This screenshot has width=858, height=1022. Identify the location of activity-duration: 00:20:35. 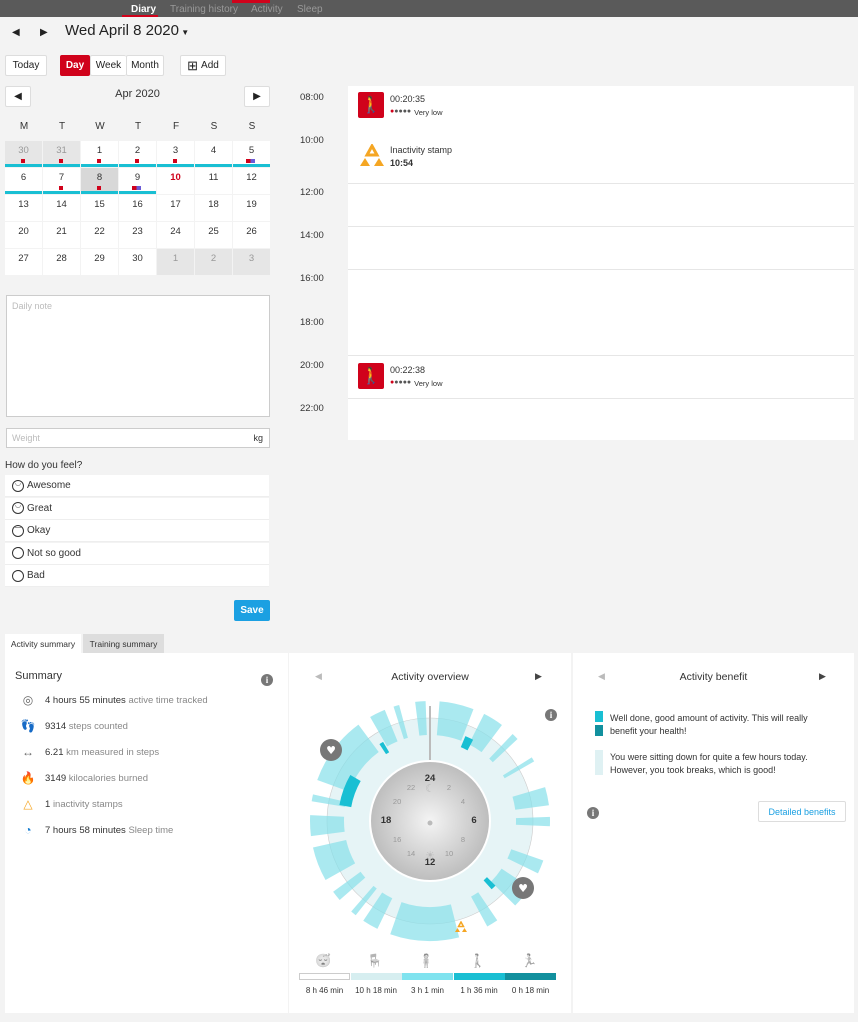
(408, 99).